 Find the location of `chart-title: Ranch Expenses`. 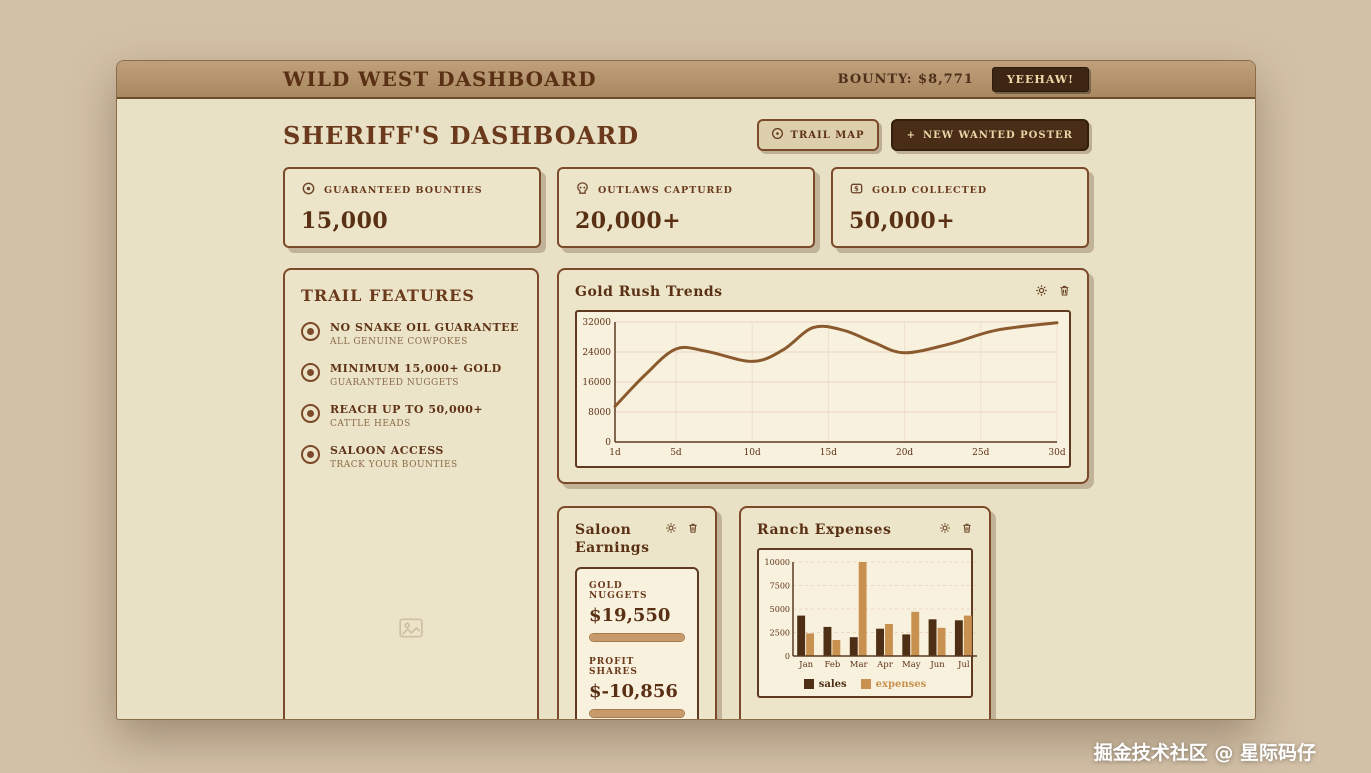

chart-title: Ranch Expenses is located at coordinates (824, 530).